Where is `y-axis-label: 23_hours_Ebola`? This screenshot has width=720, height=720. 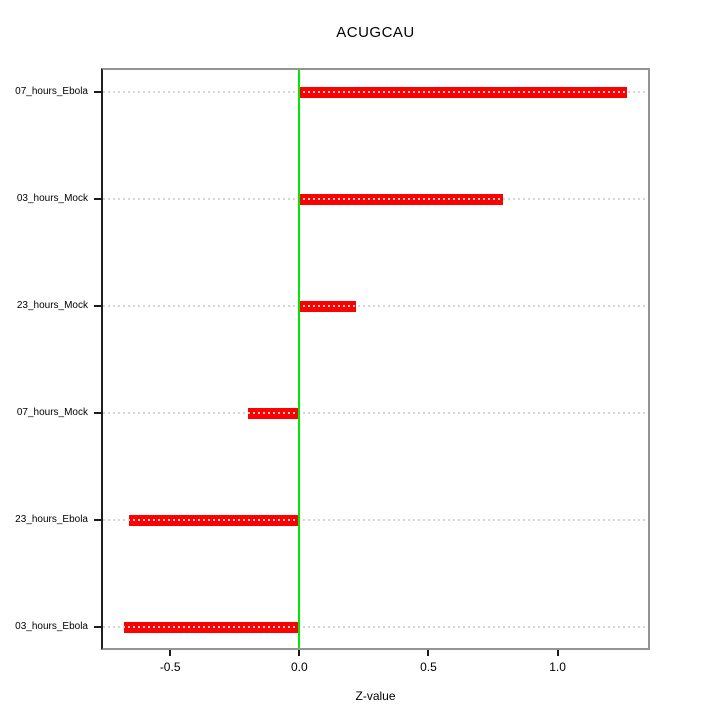 y-axis-label: 23_hours_Ebola is located at coordinates (51, 519).